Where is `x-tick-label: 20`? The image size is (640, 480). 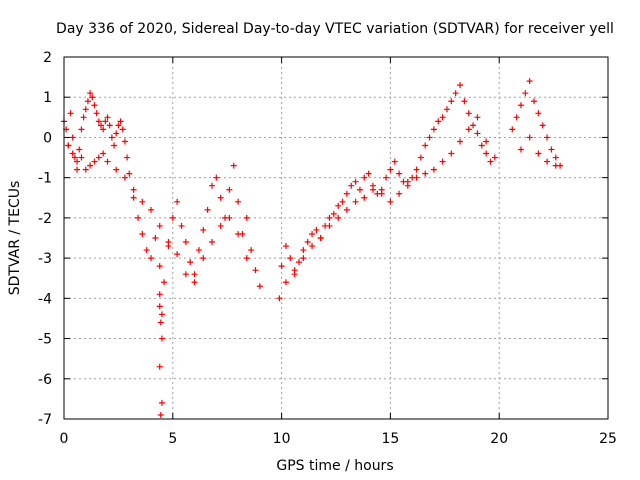 x-tick-label: 20 is located at coordinates (499, 439).